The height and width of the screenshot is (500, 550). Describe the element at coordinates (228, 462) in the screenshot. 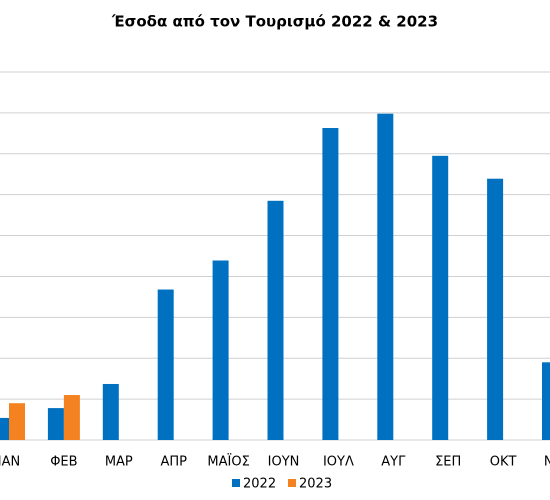

I see `x-tick-label: ΜΑΪΟΣ` at that location.